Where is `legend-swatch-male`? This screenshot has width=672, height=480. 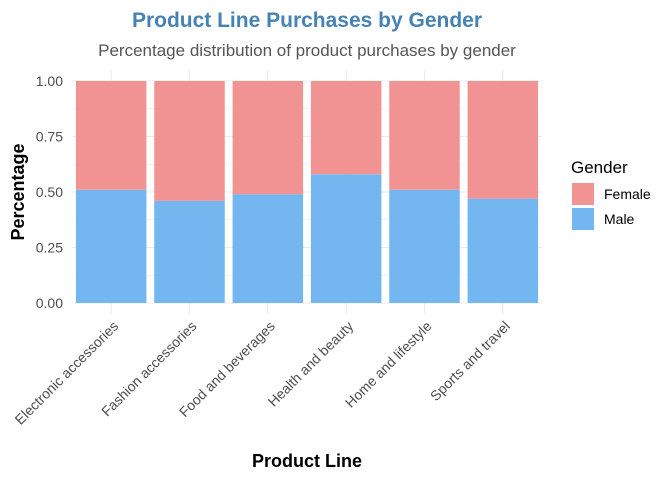
legend-swatch-male is located at coordinates (583, 219).